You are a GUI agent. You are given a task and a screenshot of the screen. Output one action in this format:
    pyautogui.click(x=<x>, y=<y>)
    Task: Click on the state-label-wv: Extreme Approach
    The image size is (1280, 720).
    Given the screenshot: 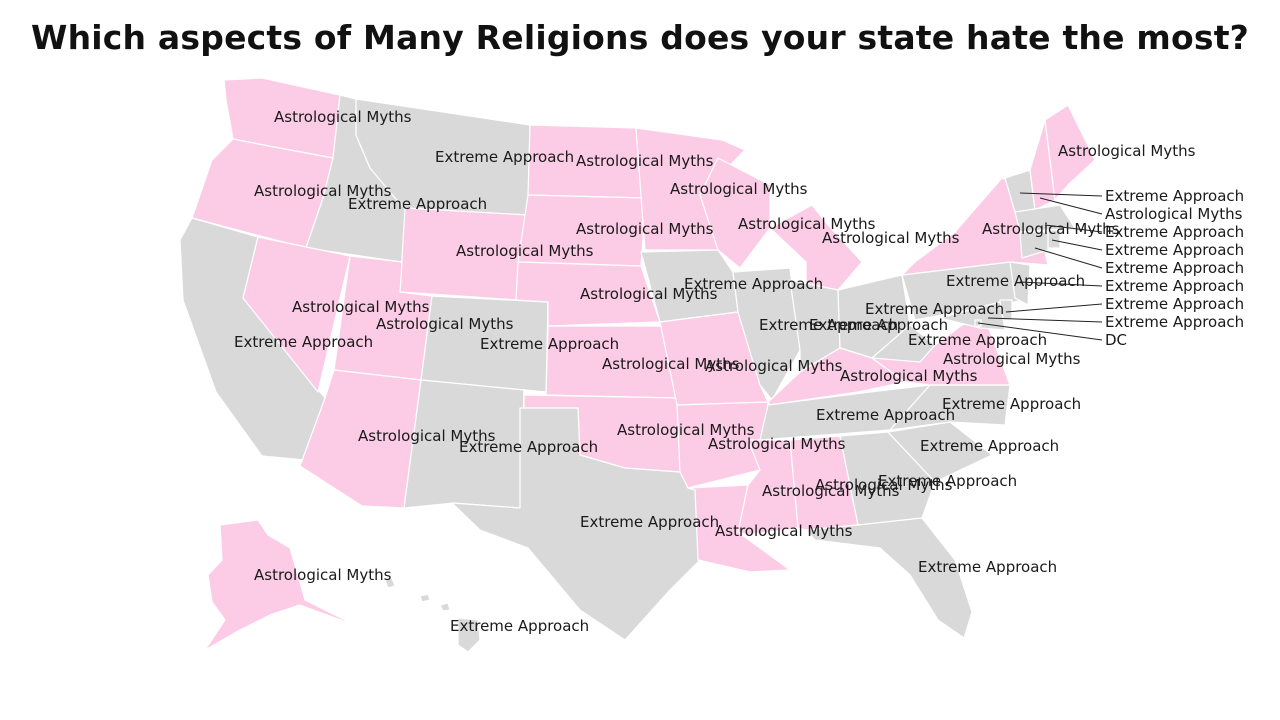 What is the action you would take?
    pyautogui.click(x=977, y=340)
    